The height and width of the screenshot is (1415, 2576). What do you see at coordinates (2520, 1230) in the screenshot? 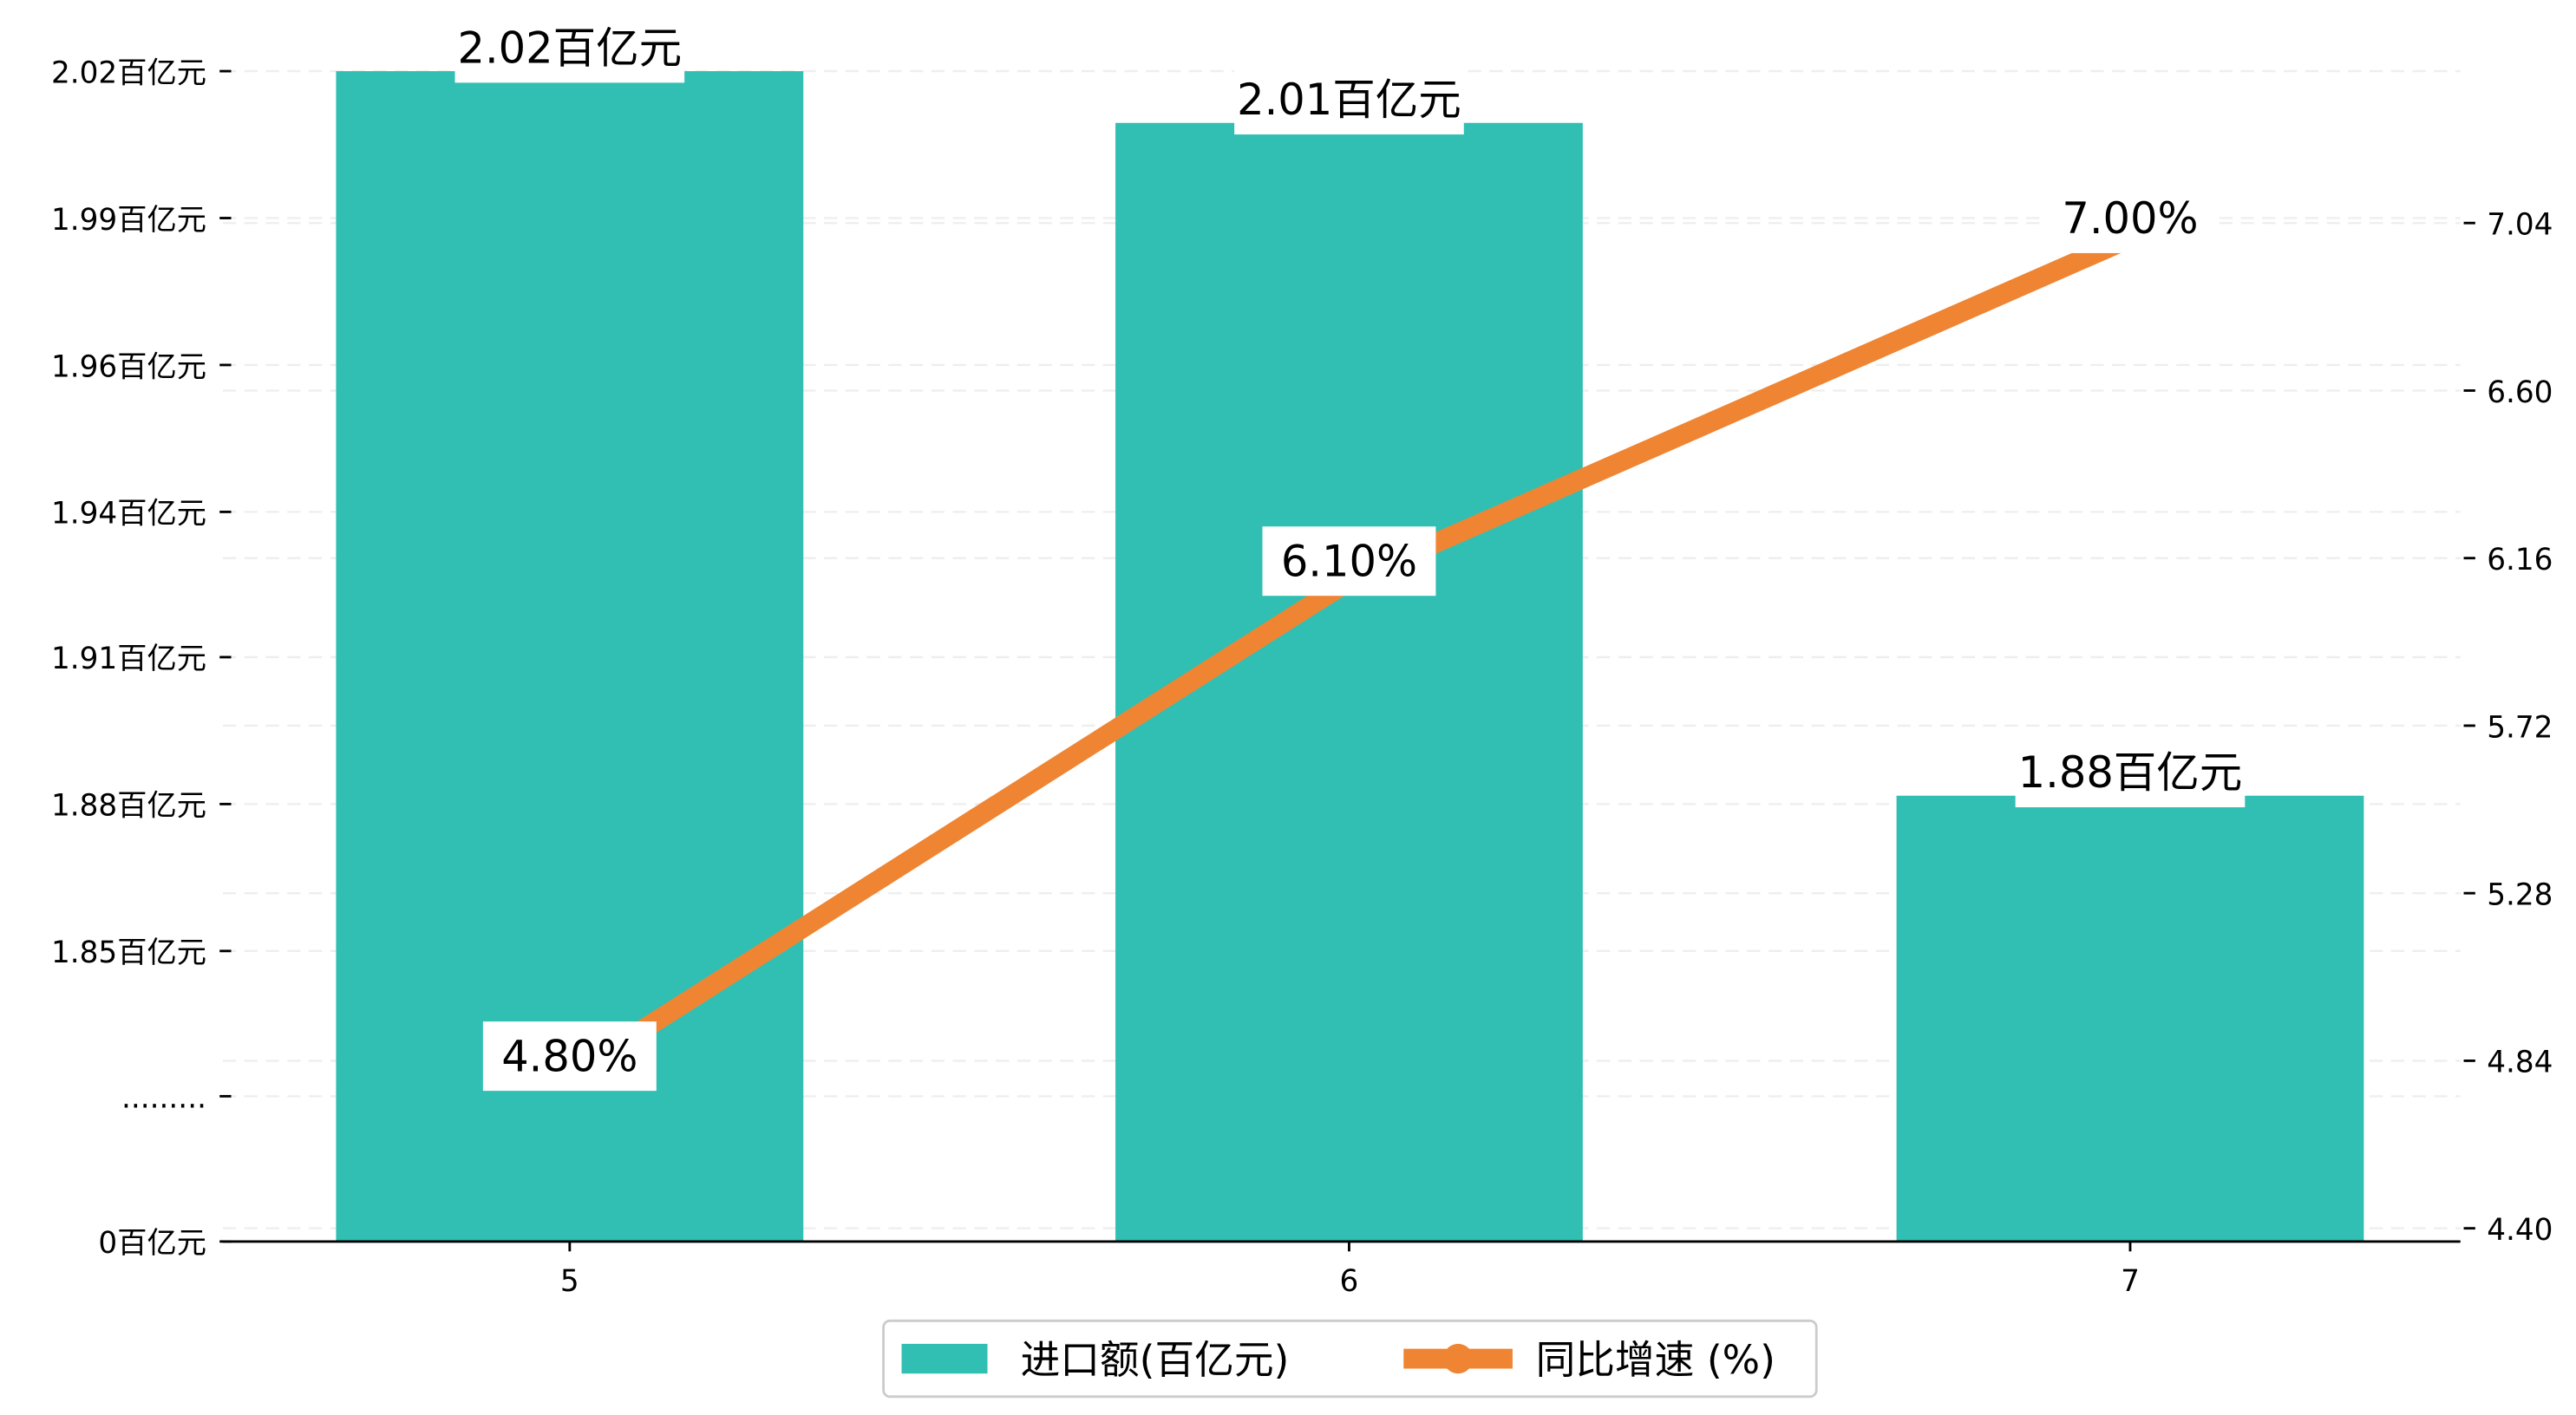
I see `right-tick-label: 4.40` at bounding box center [2520, 1230].